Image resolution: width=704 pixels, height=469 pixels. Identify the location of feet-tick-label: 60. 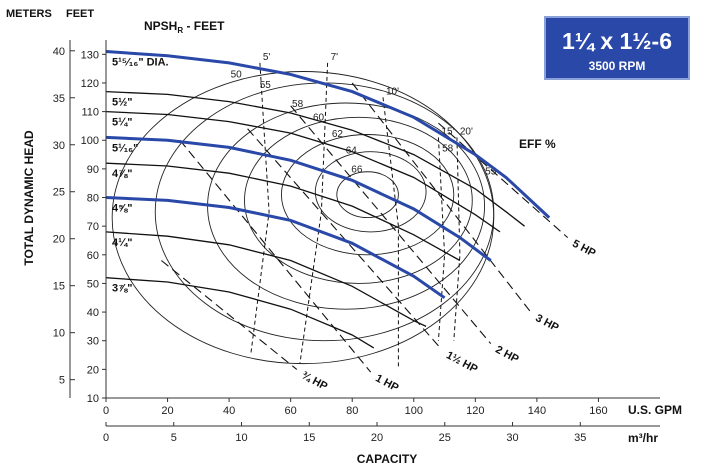
(93, 256).